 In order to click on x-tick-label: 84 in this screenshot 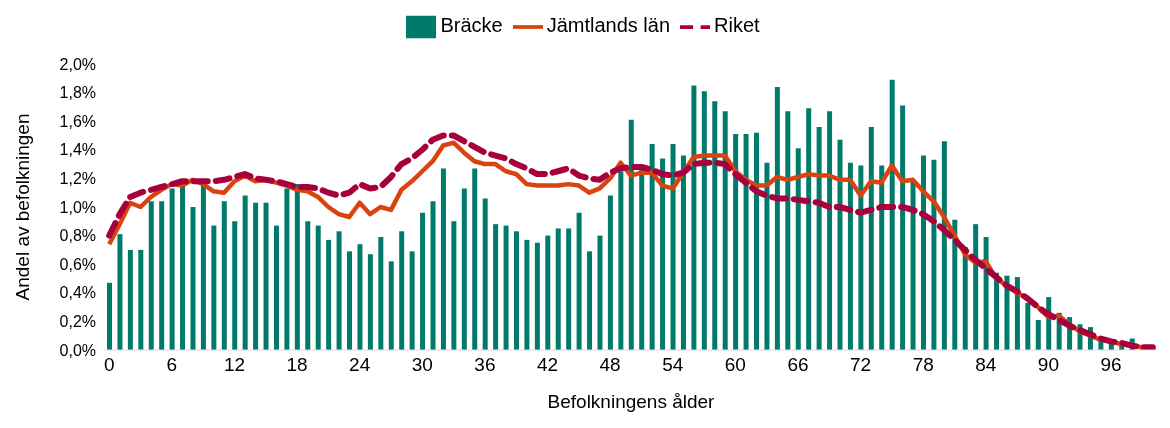, I will do `click(986, 365)`.